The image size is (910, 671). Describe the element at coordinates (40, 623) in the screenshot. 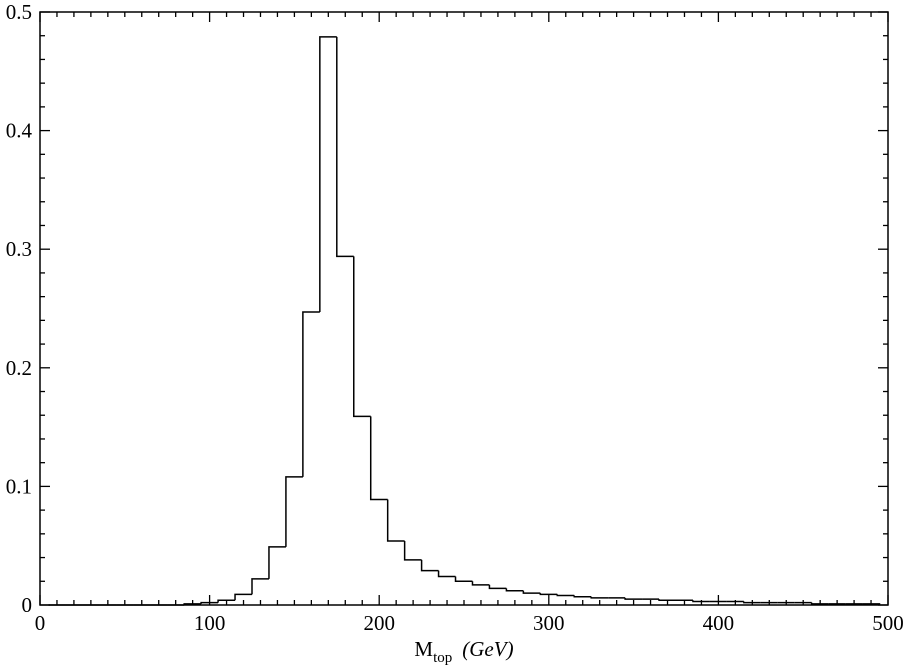

I see `x-tick-label: 0` at that location.